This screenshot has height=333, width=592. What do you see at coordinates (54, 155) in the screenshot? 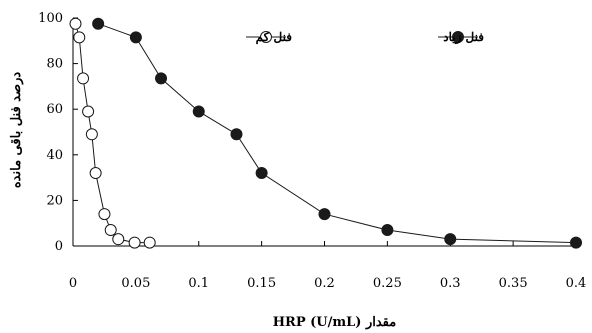
I see `y-tick-label: 40` at bounding box center [54, 155].